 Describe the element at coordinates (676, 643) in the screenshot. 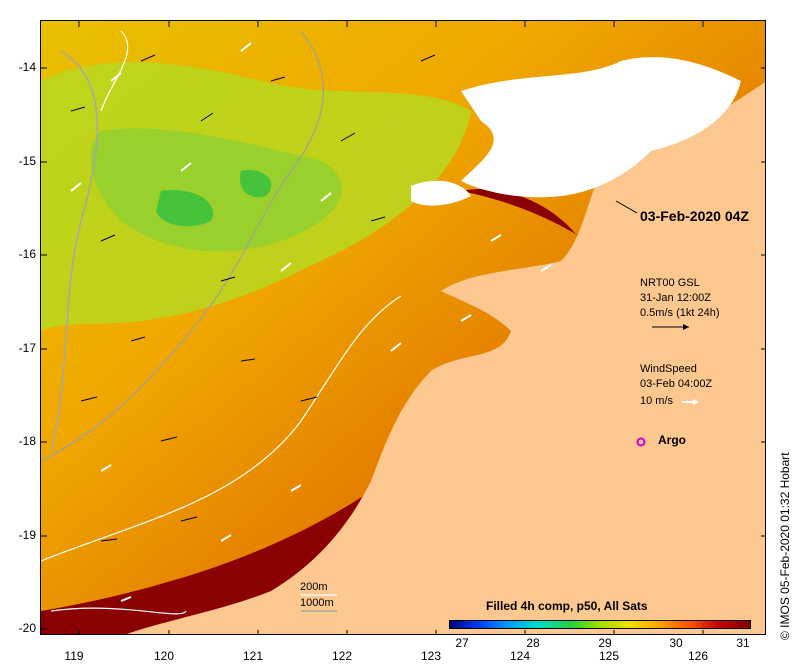

I see `colorbar-tick: 30` at that location.